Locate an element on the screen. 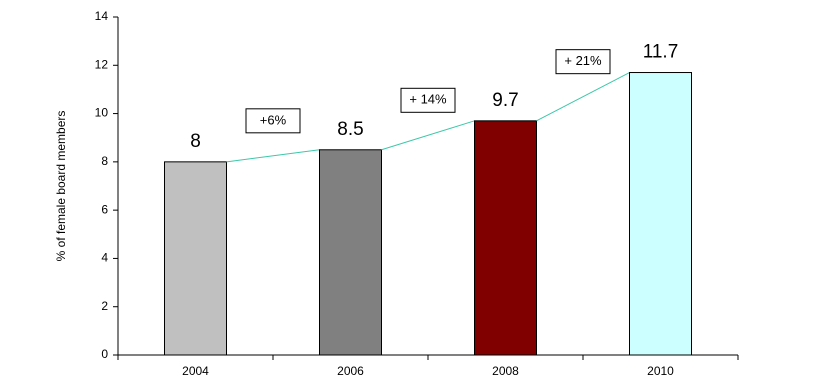  annotation: + 14% is located at coordinates (428, 99).